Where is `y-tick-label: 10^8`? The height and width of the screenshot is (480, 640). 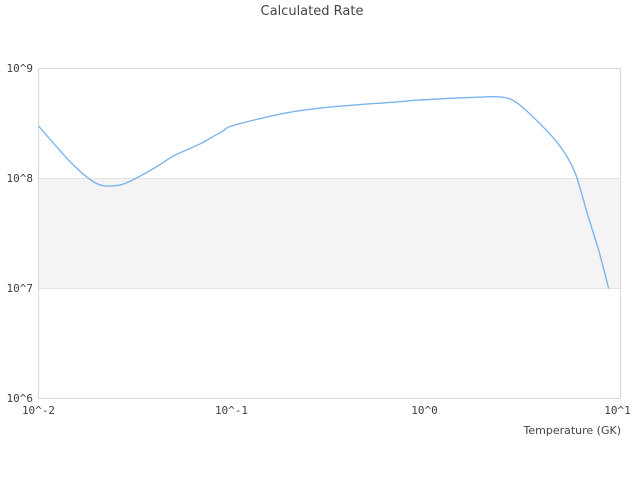
y-tick-label: 10^8 is located at coordinates (20, 178).